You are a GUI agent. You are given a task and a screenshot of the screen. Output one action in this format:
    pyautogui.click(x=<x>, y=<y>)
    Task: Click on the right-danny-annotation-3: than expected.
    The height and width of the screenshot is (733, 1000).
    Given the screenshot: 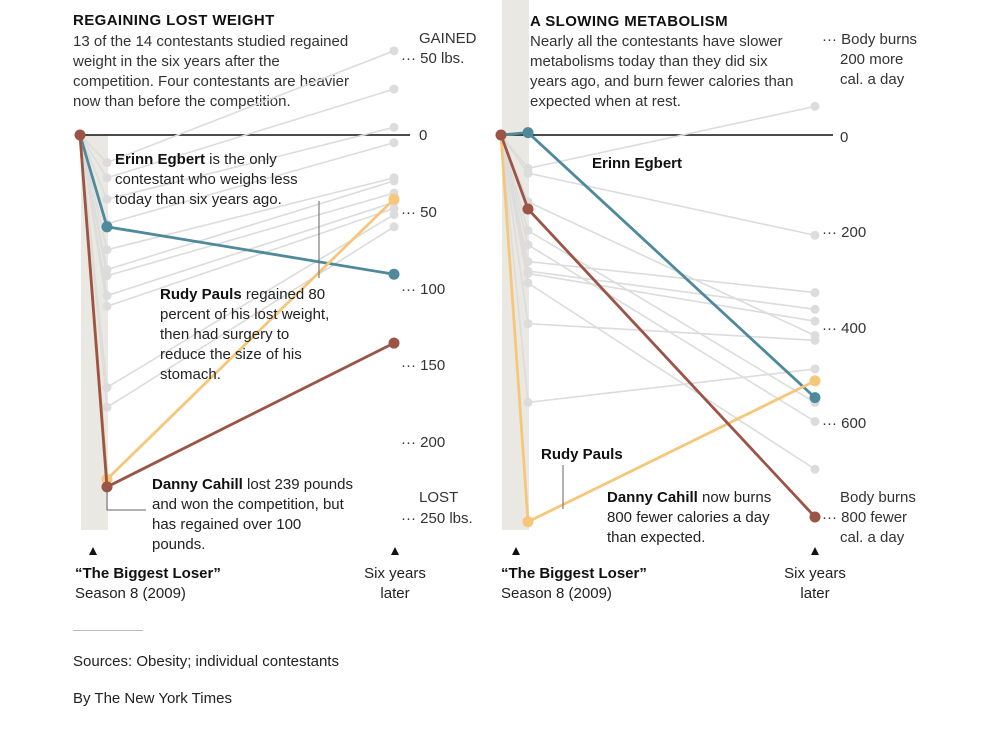 What is the action you would take?
    pyautogui.click(x=656, y=537)
    